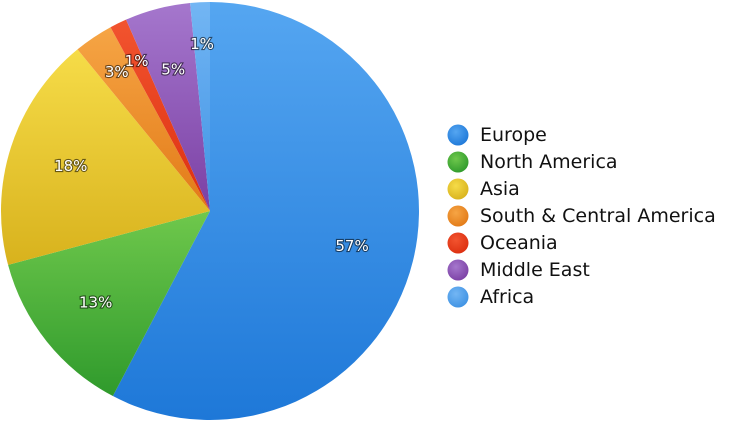 This screenshot has width=740, height=427. What do you see at coordinates (200, 106) in the screenshot?
I see `slice-africa` at bounding box center [200, 106].